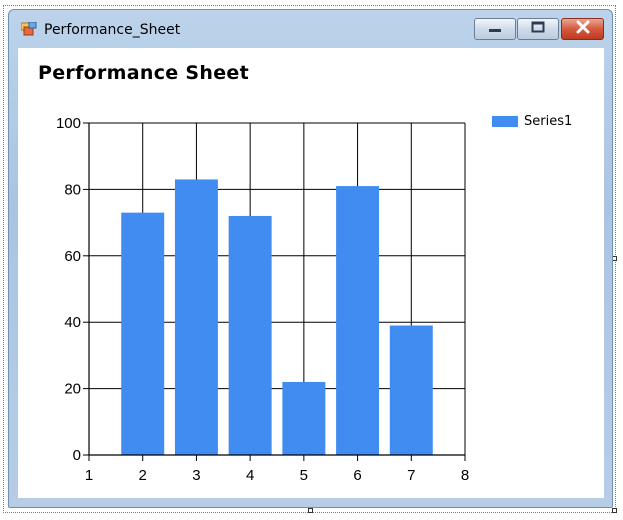  Describe the element at coordinates (310, 29) in the screenshot. I see `title-bar: Performance_Sheet` at that location.